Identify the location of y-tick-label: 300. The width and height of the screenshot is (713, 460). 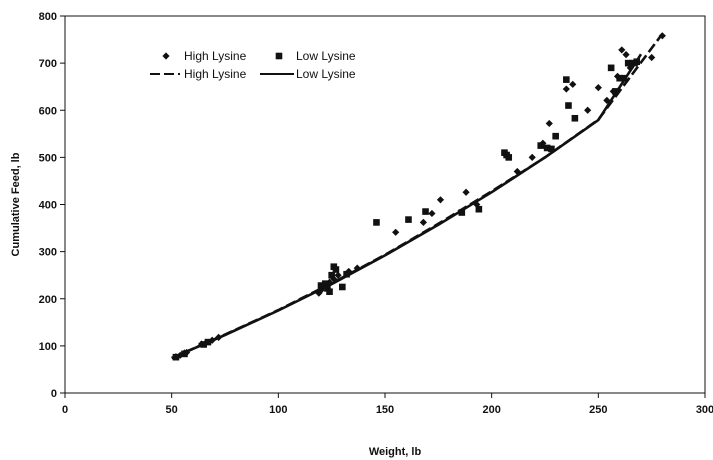
(48, 253).